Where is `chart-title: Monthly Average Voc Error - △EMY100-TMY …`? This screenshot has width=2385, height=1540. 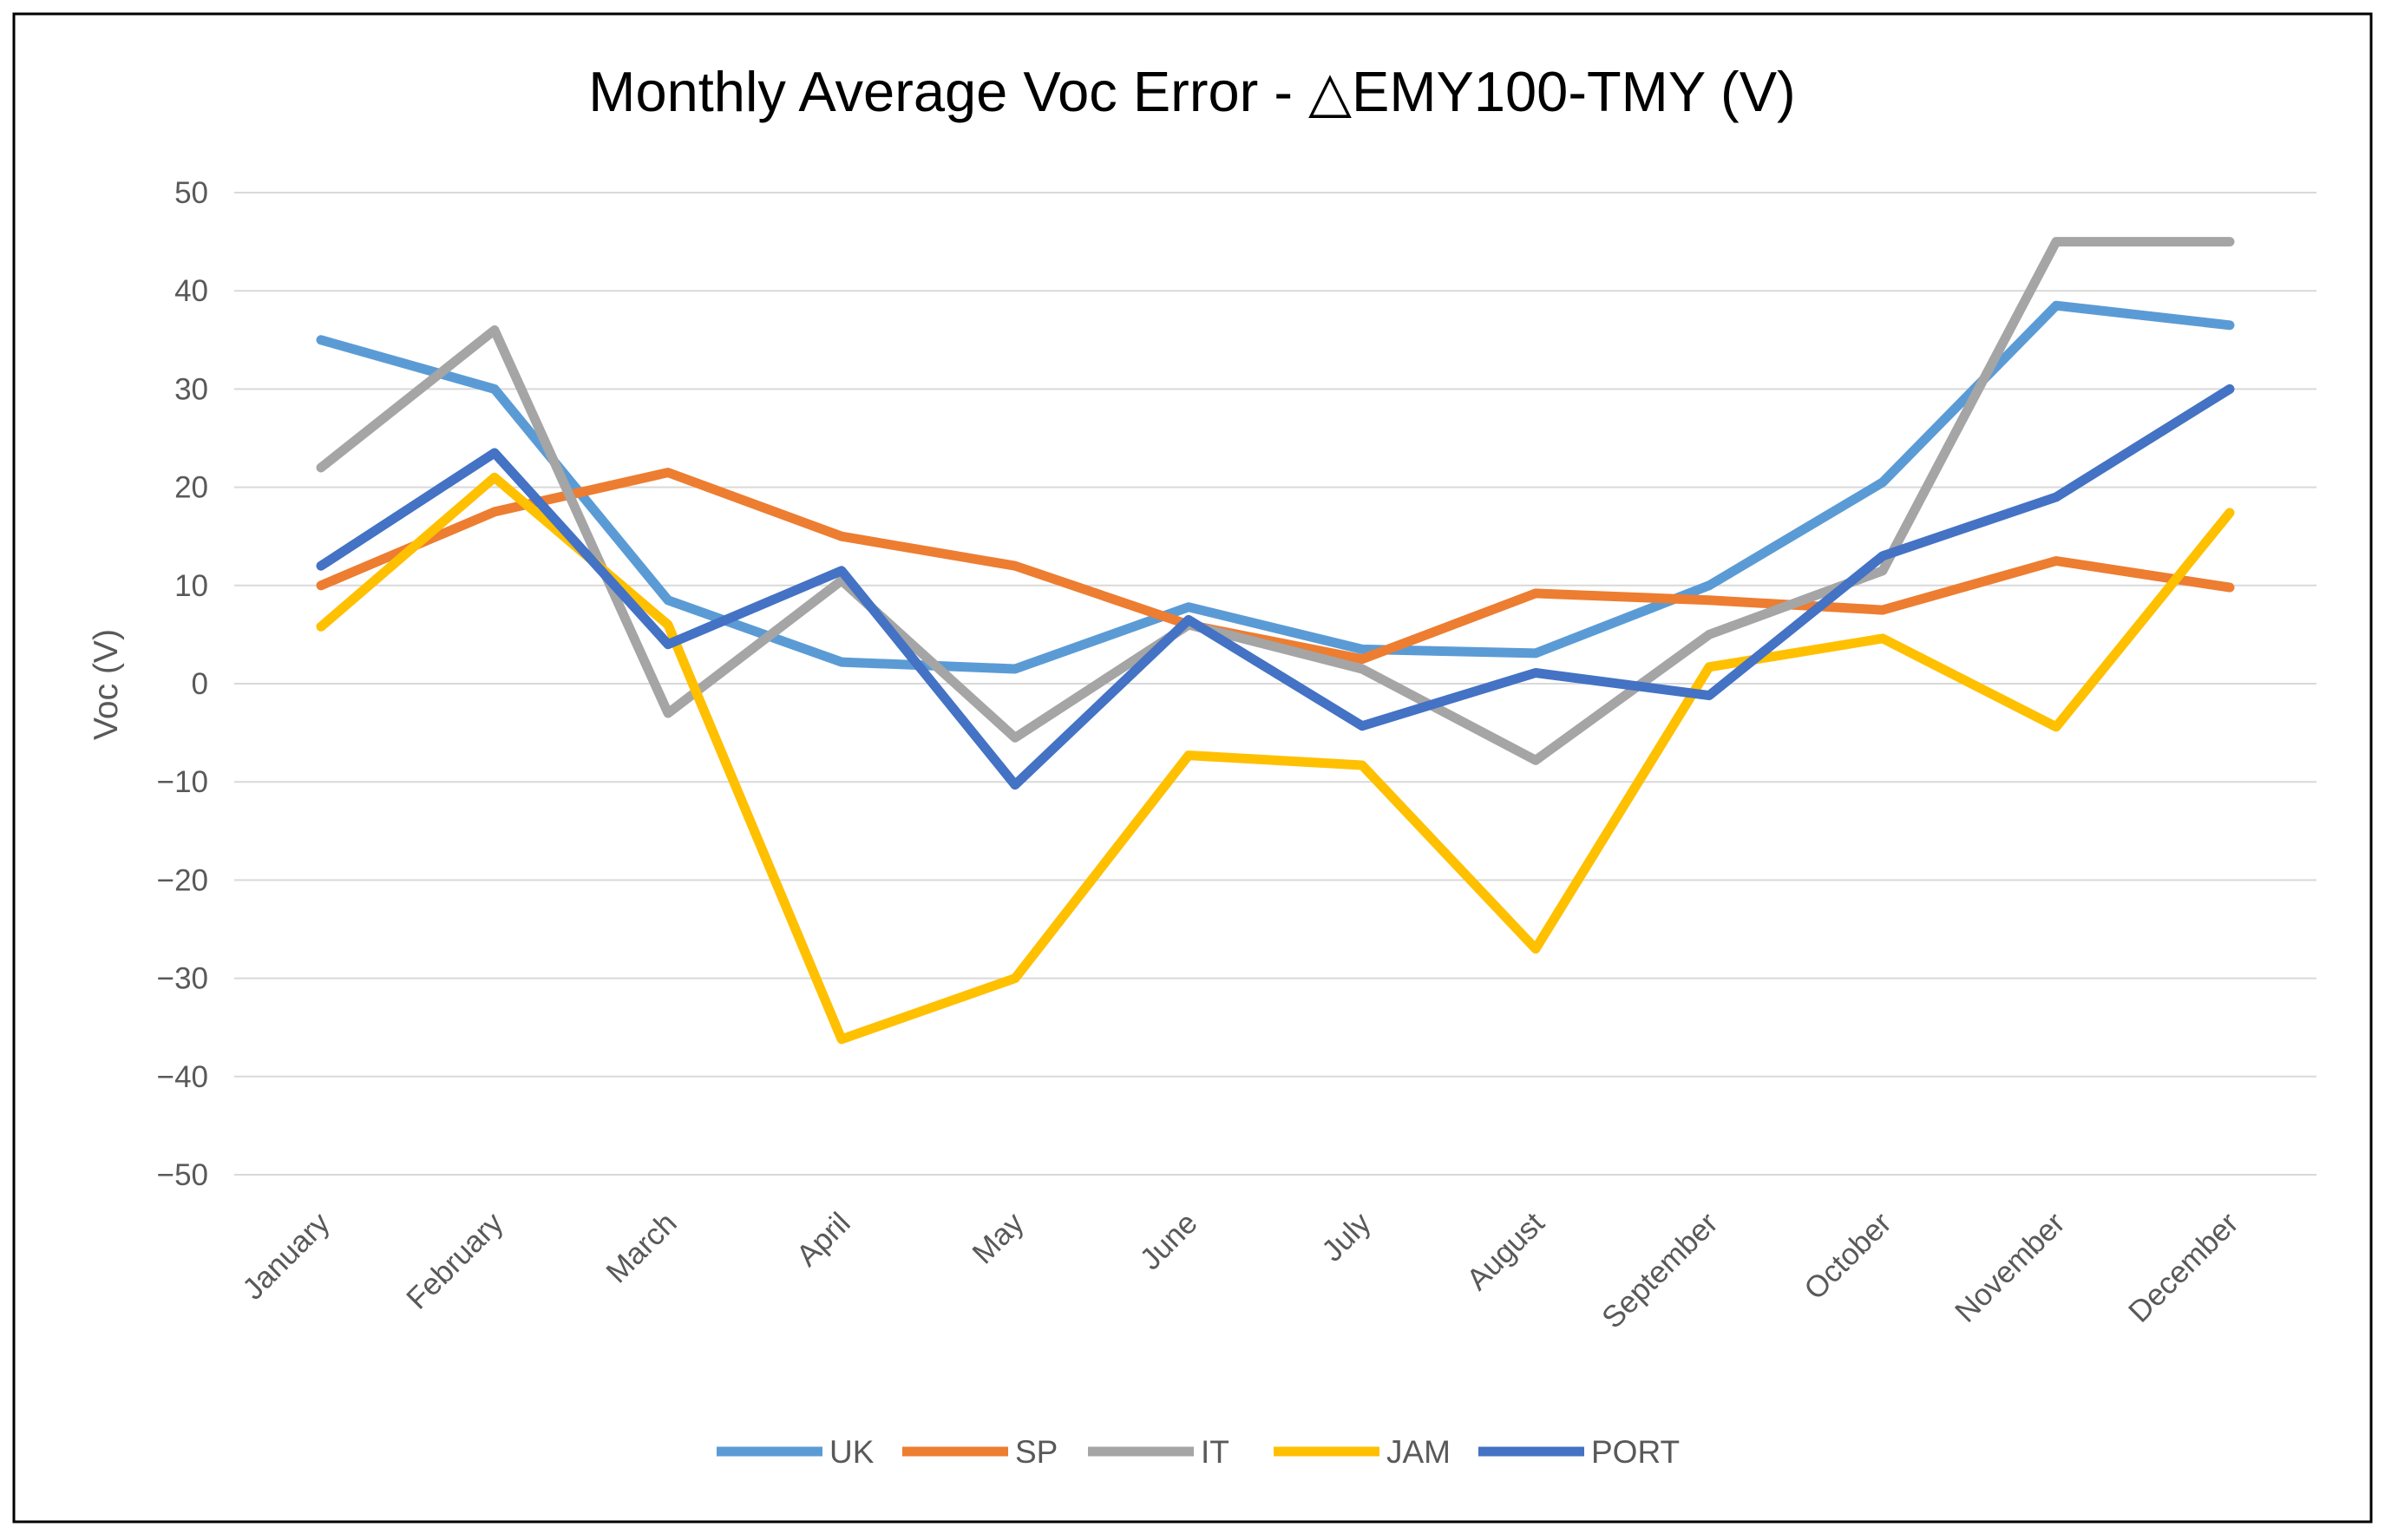
chart-title: Monthly Average Voc Error - △EMY100-TMY … is located at coordinates (1191, 91).